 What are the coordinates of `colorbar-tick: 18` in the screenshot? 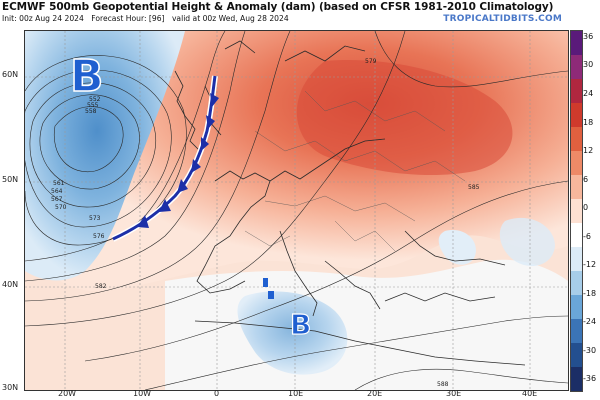 It's located at (588, 122).